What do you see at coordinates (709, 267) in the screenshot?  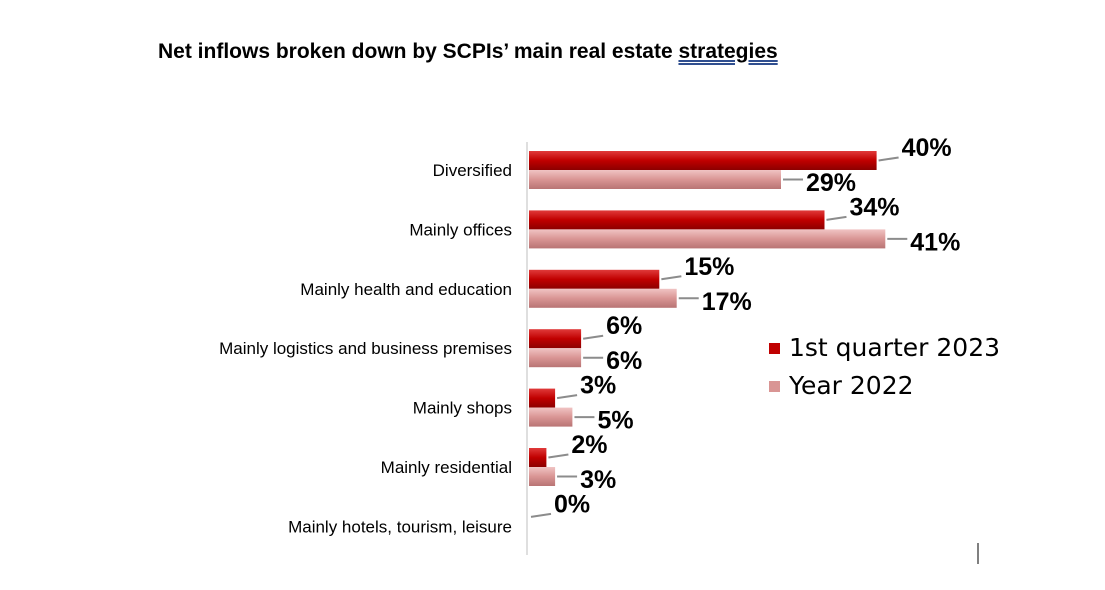 I see `value-label: 15%` at bounding box center [709, 267].